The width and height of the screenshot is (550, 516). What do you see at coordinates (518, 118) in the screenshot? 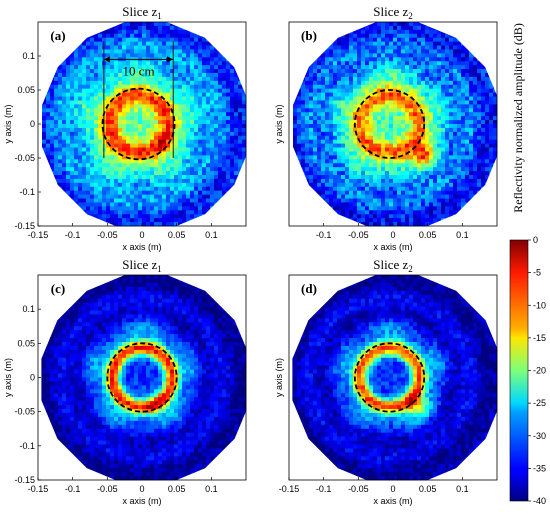
I see `colorbar-label: Reflectivity normalized amplitude (dB)` at bounding box center [518, 118].